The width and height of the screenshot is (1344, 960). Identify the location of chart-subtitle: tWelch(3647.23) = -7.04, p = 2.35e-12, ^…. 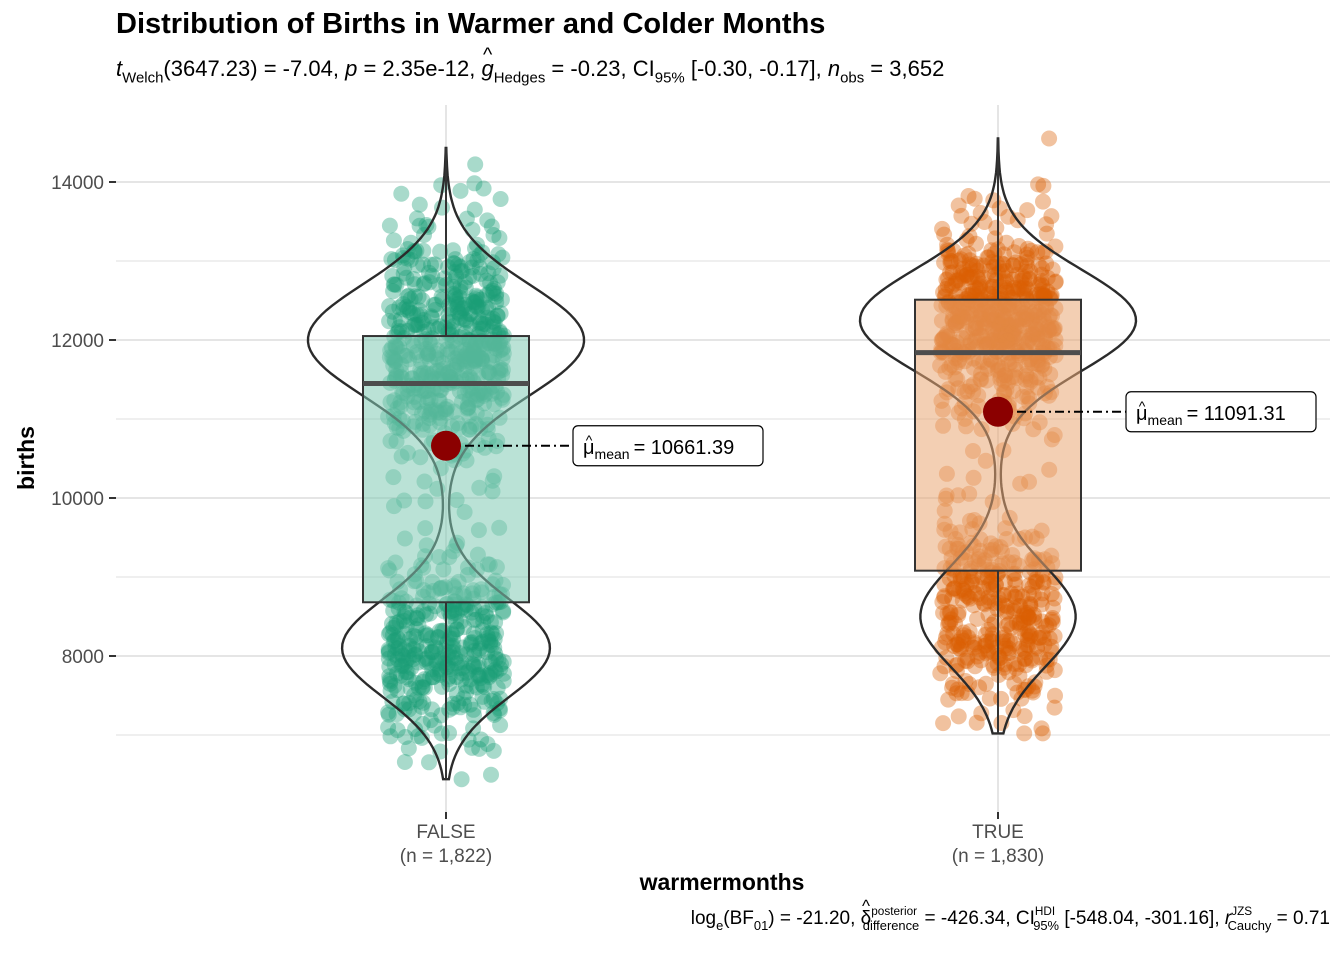
(530, 65).